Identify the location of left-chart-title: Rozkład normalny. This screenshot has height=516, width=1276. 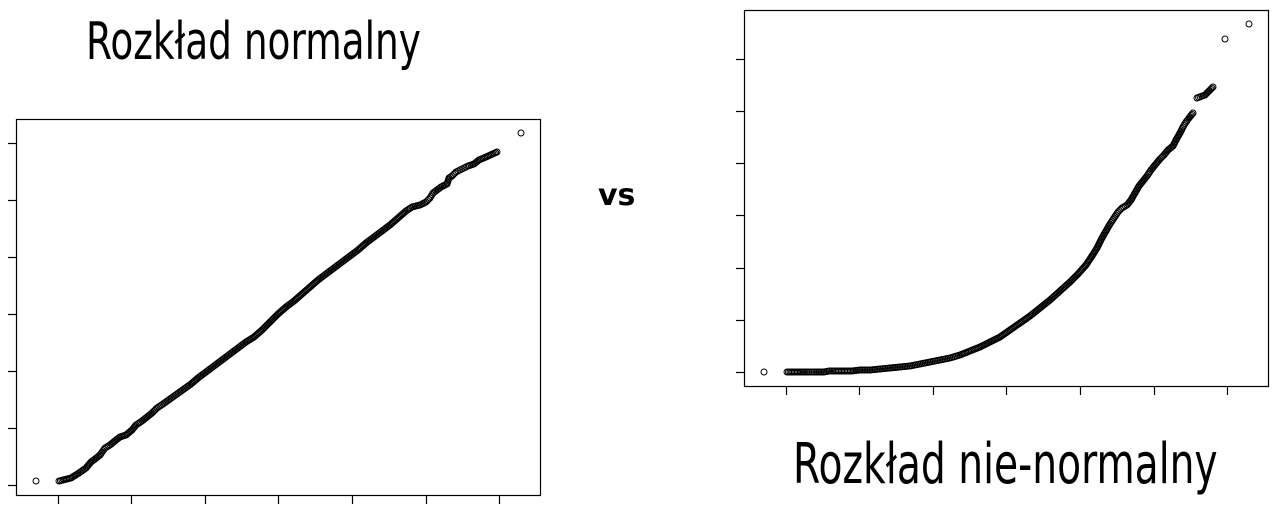
(253, 42).